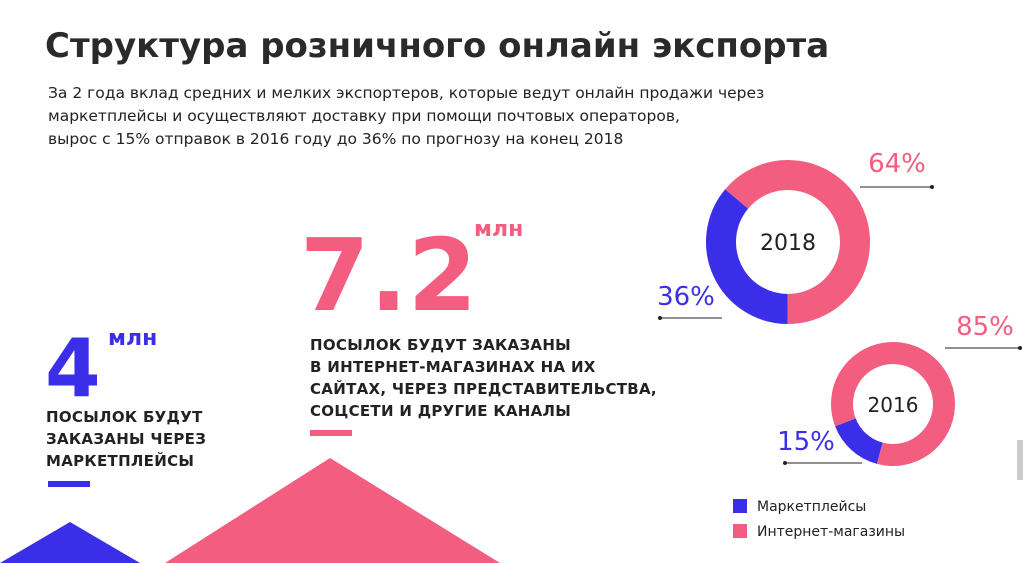 The width and height of the screenshot is (1023, 563). I want to click on value-label: 85%, so click(985, 327).